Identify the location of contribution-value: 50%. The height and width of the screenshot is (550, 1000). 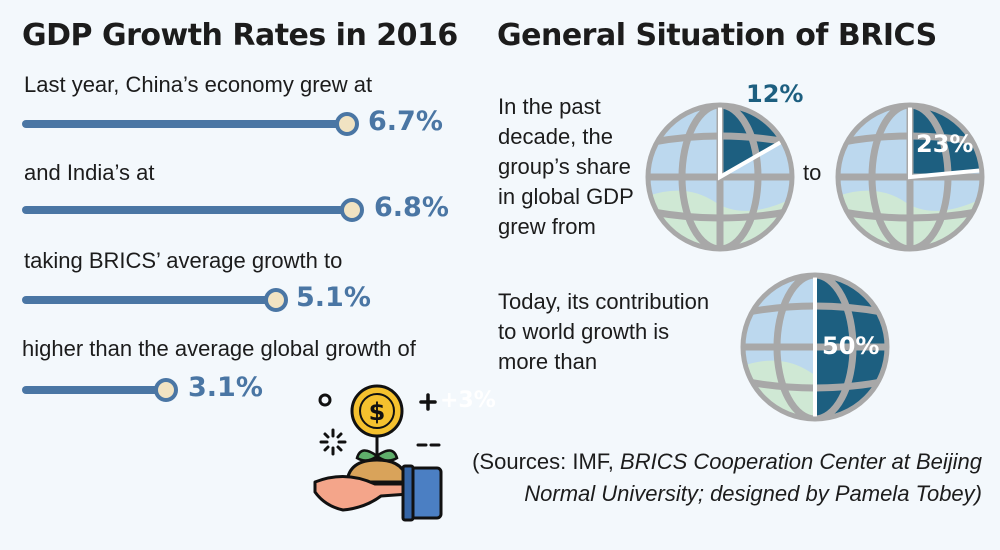
(851, 346).